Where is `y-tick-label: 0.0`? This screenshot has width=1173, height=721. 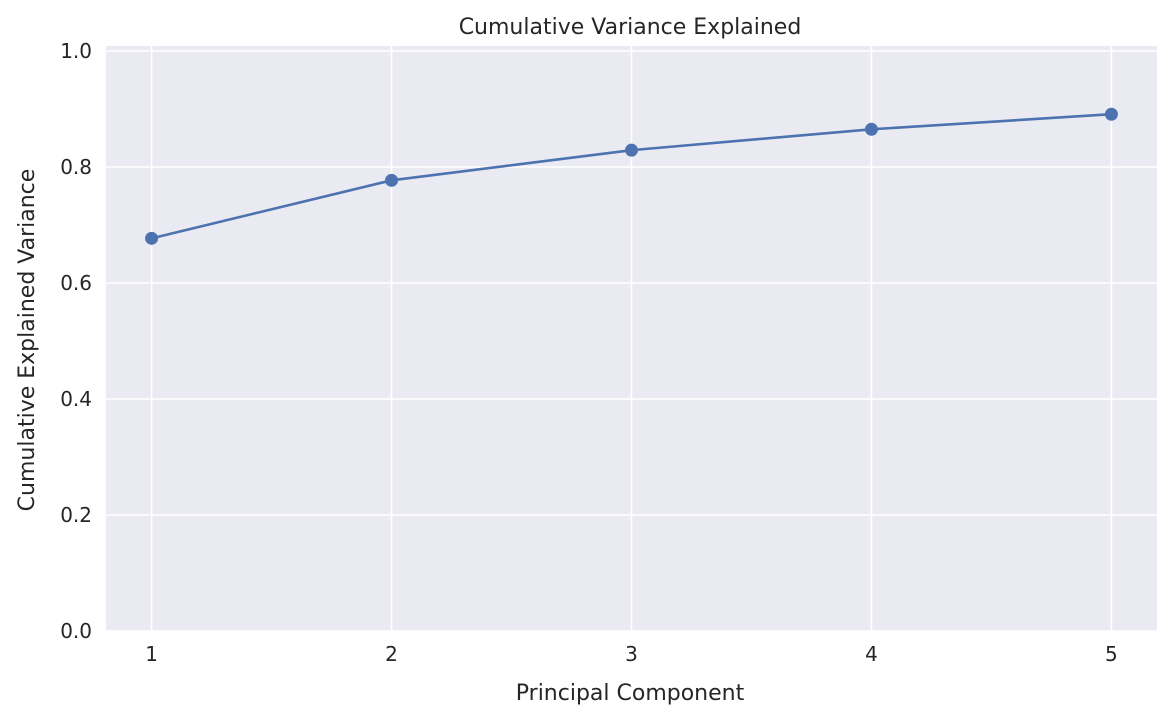 y-tick-label: 0.0 is located at coordinates (76, 631).